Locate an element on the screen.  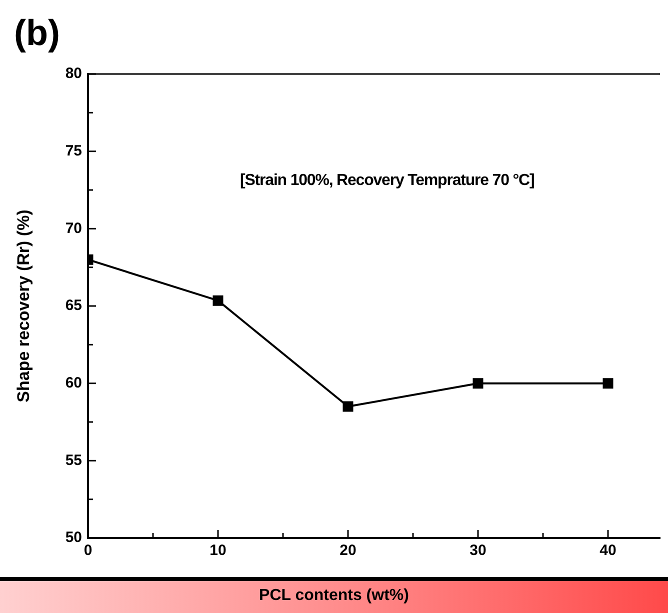
y-axis-title: Shape recovery (Rr) (%) is located at coordinates (23, 306).